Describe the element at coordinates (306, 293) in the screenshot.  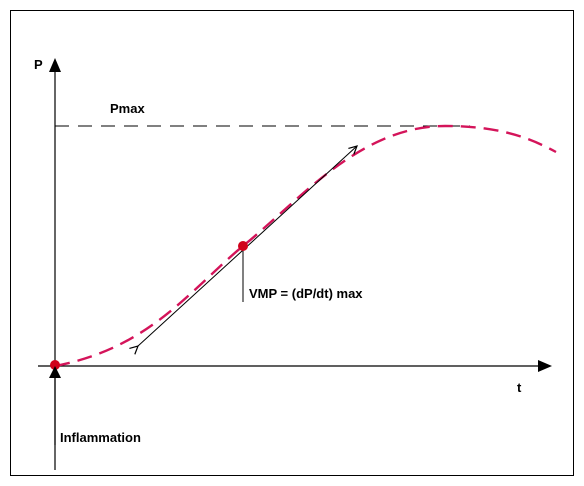
I see `vmp-label: VMP = (dP/dt) max` at that location.